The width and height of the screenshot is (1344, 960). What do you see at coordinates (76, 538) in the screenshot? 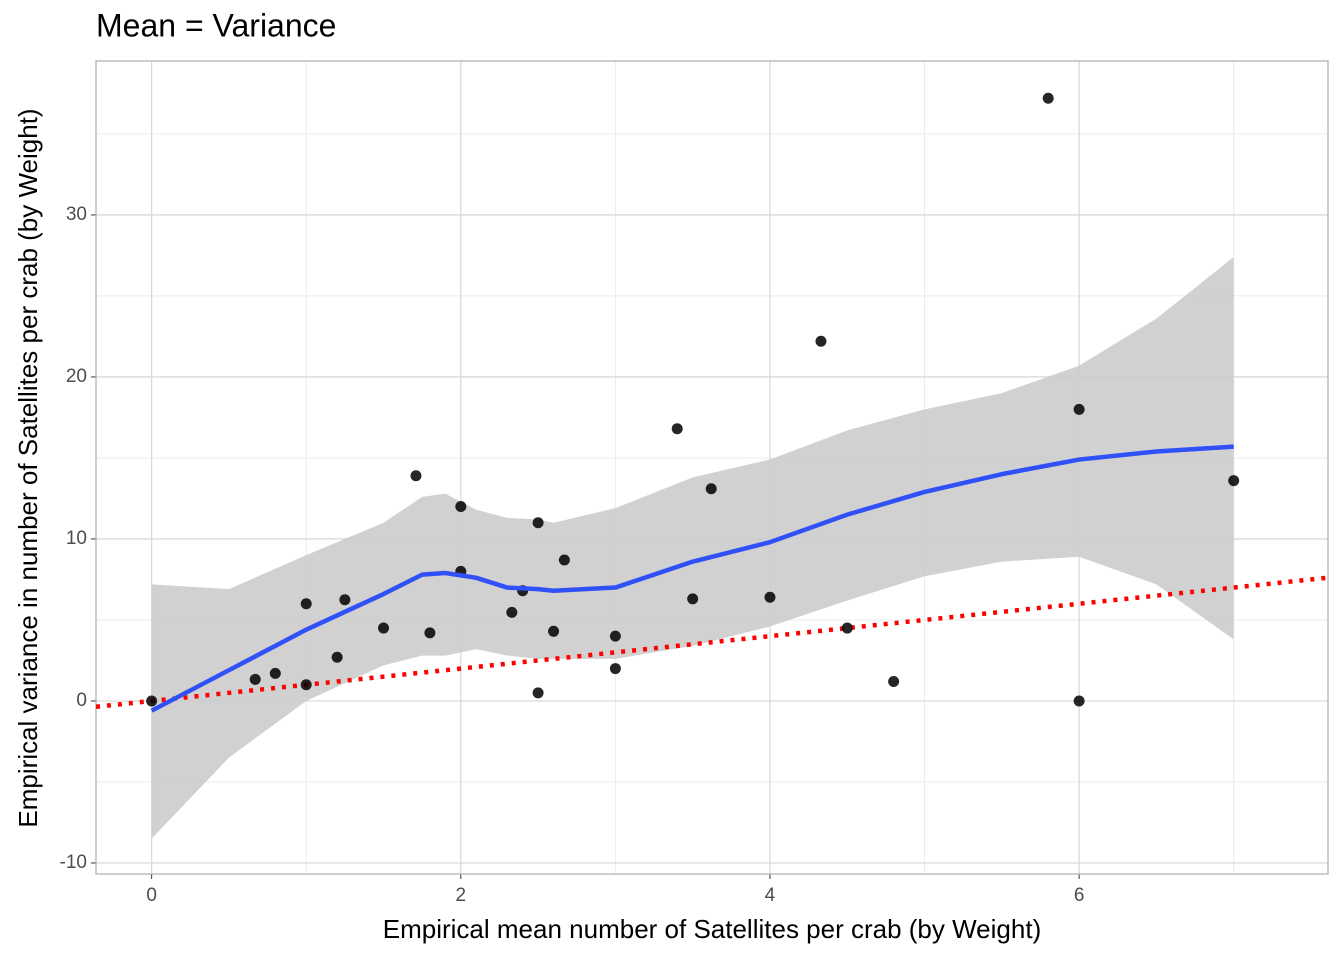
I see `y-tick-label: 10` at bounding box center [76, 538].